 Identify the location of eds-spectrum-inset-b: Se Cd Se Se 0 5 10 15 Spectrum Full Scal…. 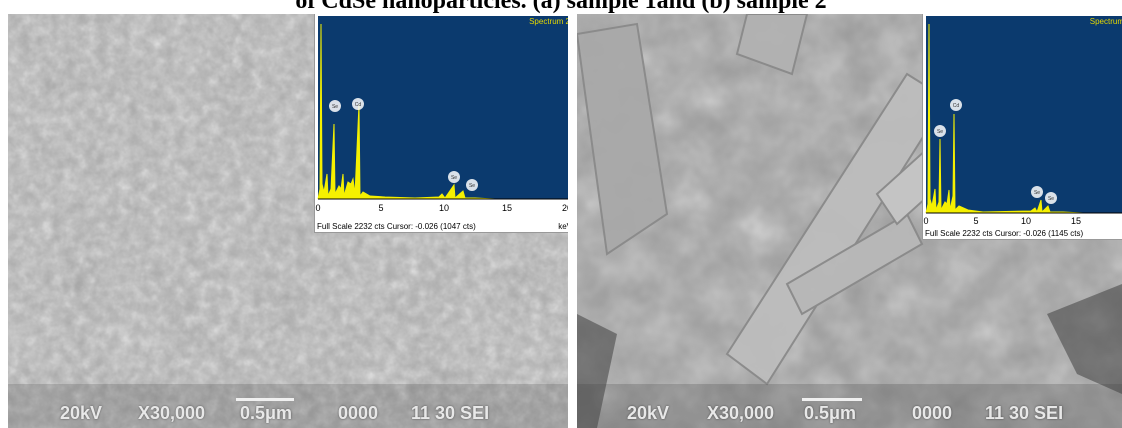
(1022, 127).